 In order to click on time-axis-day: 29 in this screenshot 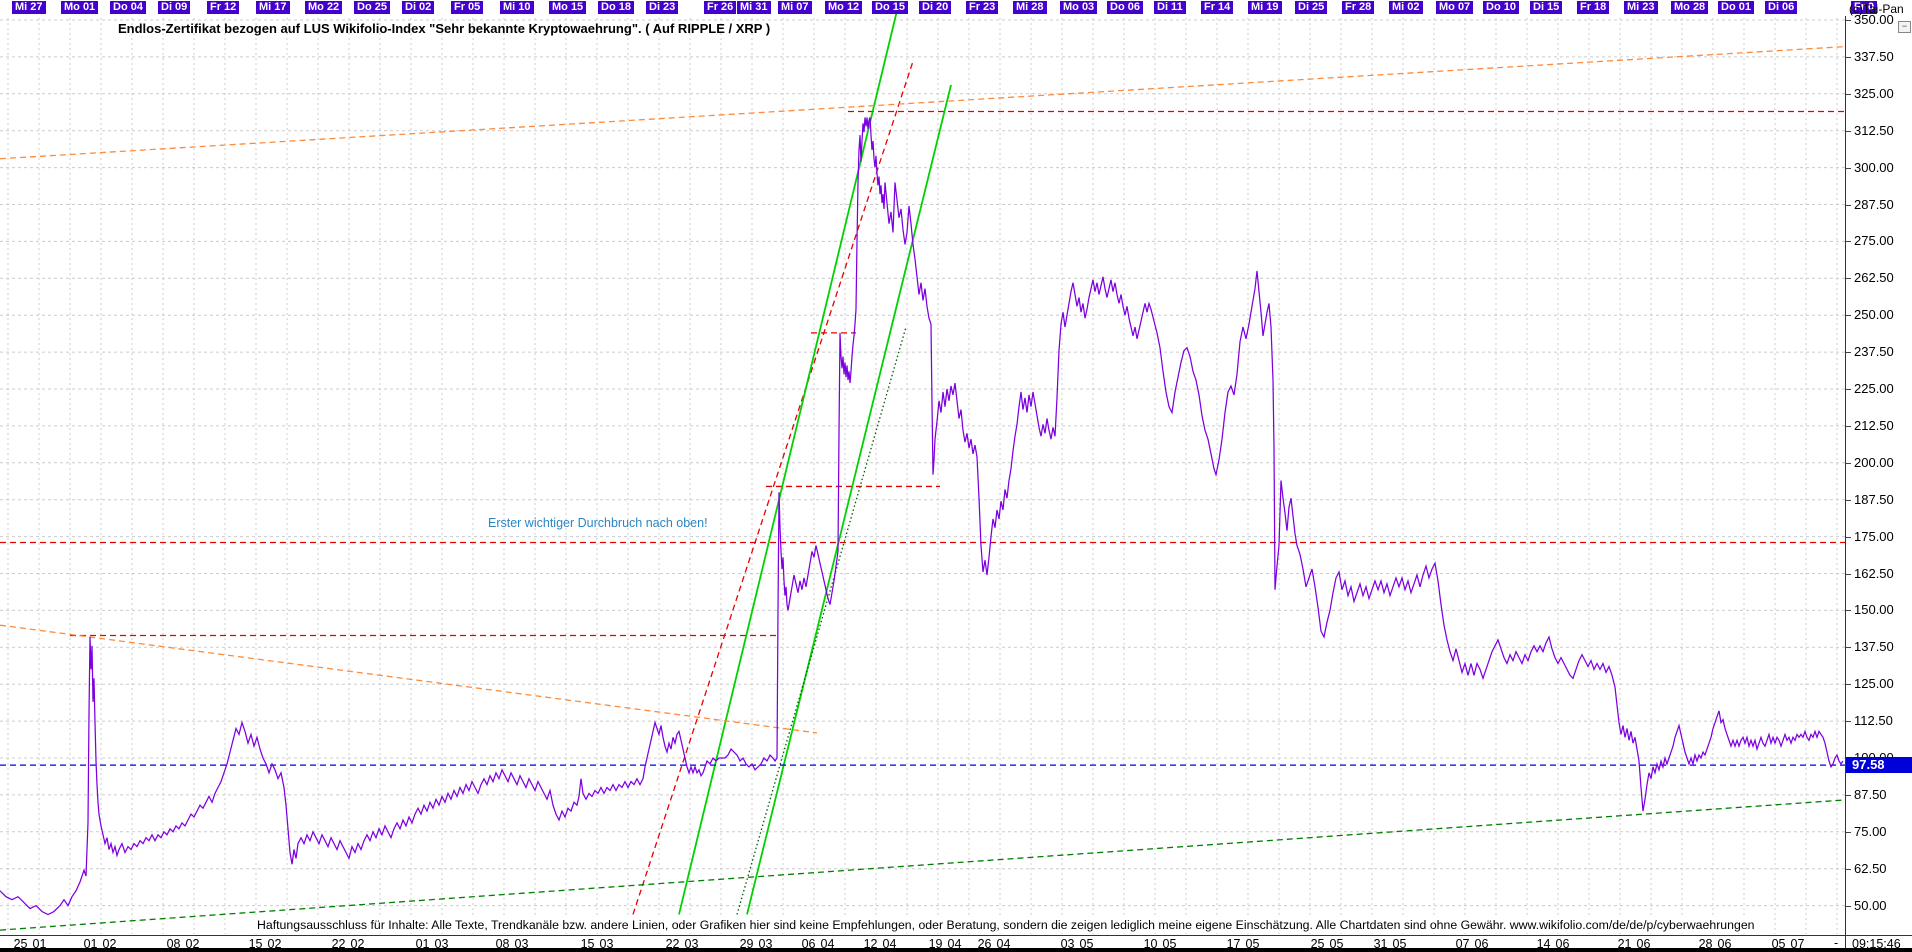, I will do `click(746, 944)`.